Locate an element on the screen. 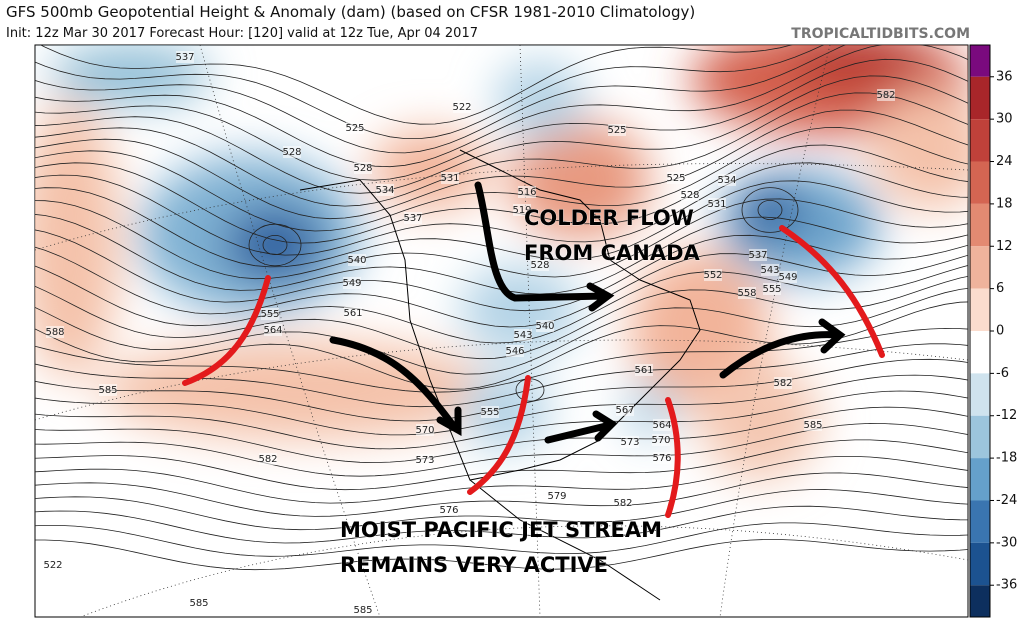  colorbar: 36 30 24 18 12 6 0 -6 -12 -18 -24 -30 -36 is located at coordinates (993, 331).